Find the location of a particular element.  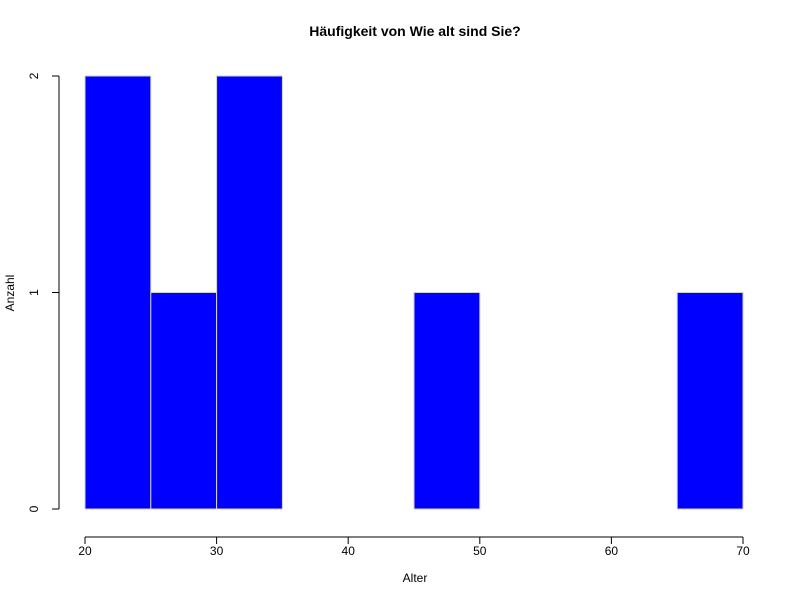

x-tick-label: 40 is located at coordinates (349, 551).